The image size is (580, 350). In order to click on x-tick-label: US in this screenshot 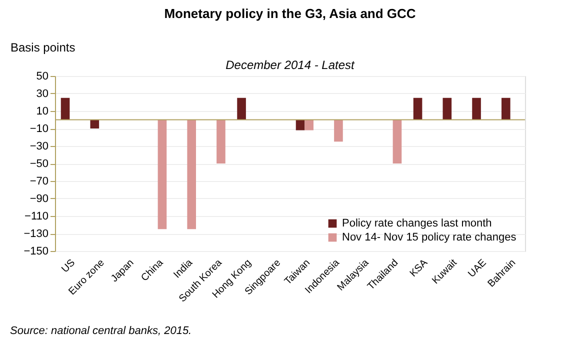, I will do `click(69, 266)`.